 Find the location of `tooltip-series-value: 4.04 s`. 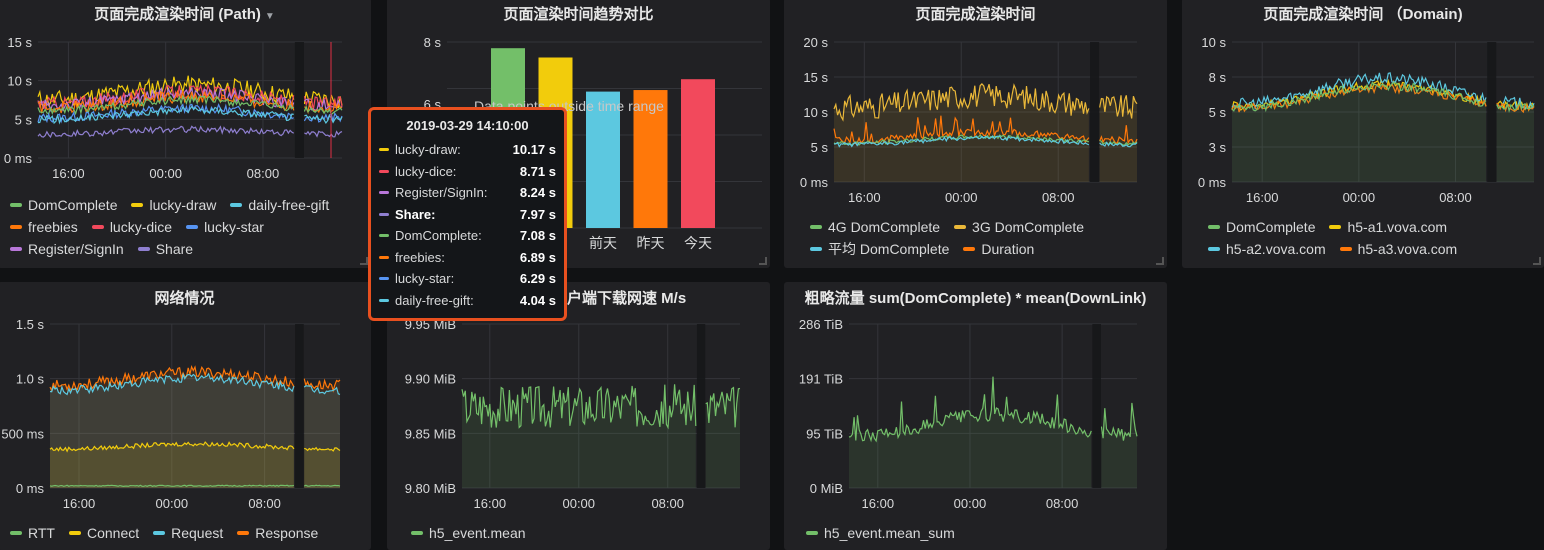

tooltip-series-value: 4.04 s is located at coordinates (537, 300).